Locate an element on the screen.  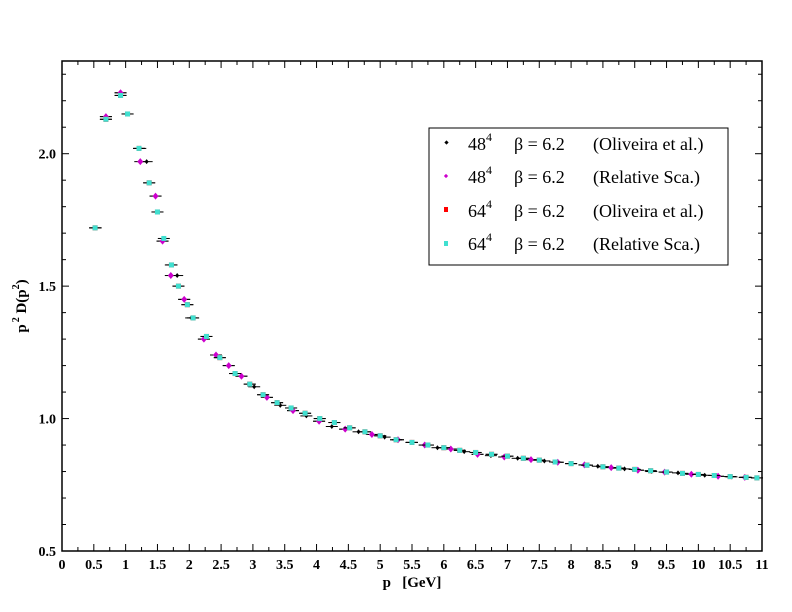
legend-entry-3: 644 β = 6.2 (Oliveira et al.) is located at coordinates (573, 209).